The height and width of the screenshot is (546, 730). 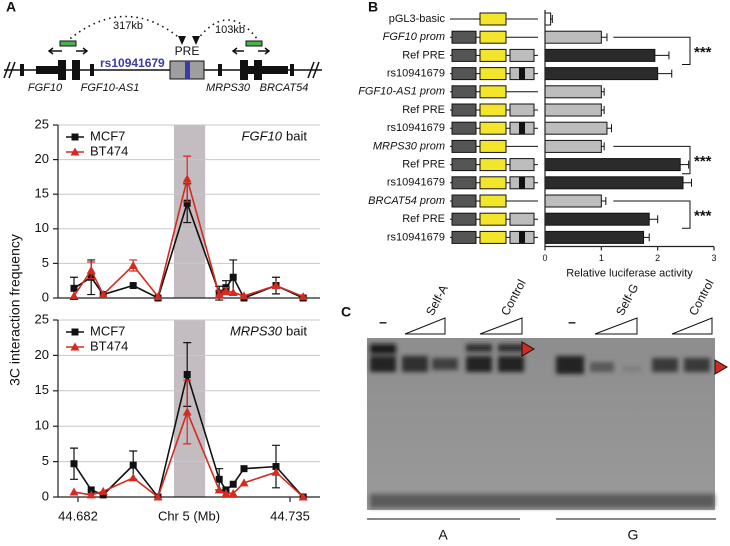 I want to click on lane-label: Self-A, so click(x=437, y=299).